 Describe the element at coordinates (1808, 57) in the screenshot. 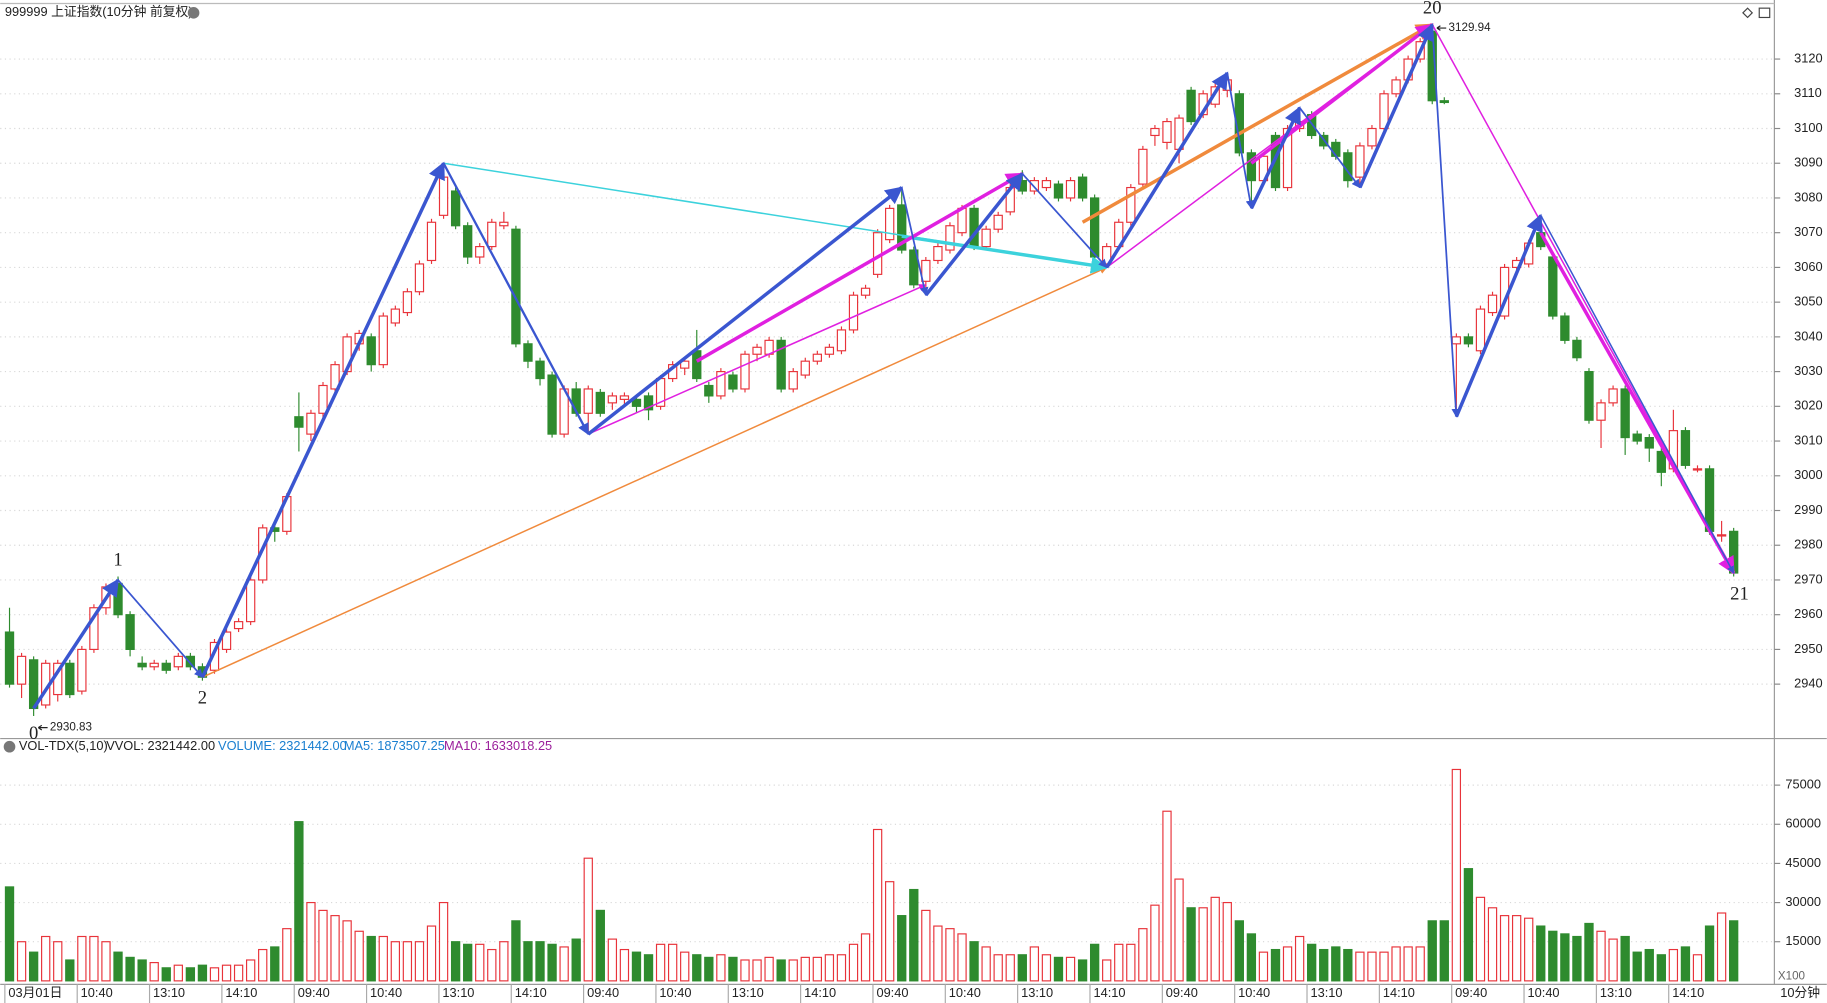

I see `y-tick-label: 3120` at that location.